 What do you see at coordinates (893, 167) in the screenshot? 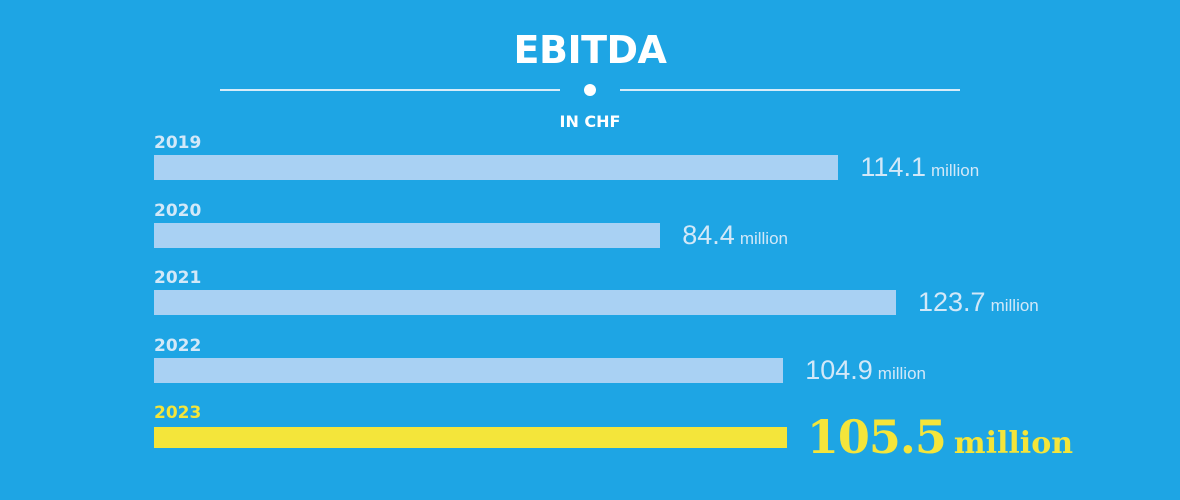
I see `value-number-2019: 114.1` at bounding box center [893, 167].